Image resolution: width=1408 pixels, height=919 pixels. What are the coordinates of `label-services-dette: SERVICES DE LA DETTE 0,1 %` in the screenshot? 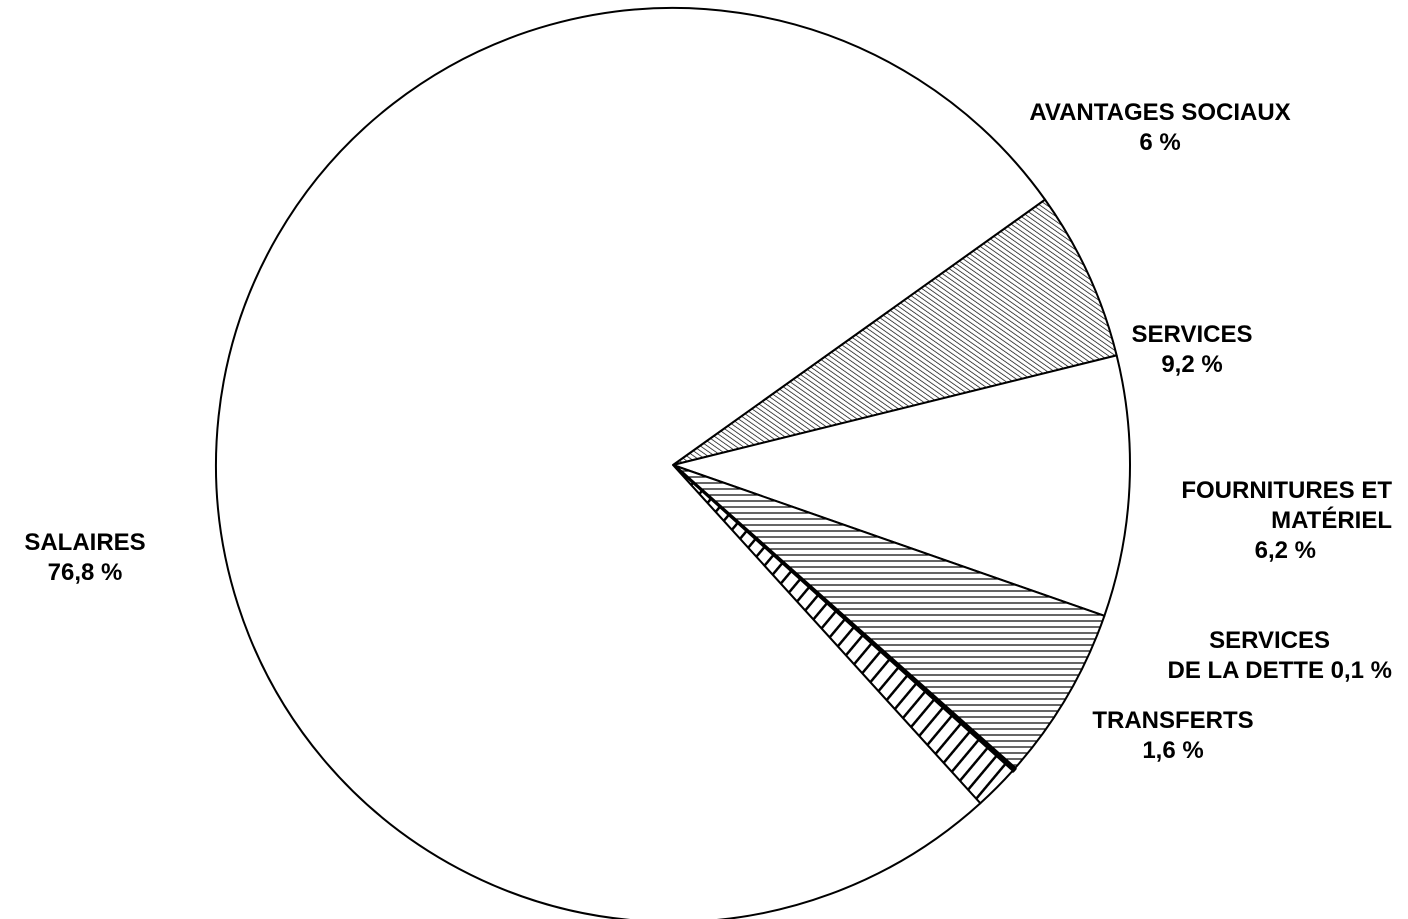 It's located at (1249, 656).